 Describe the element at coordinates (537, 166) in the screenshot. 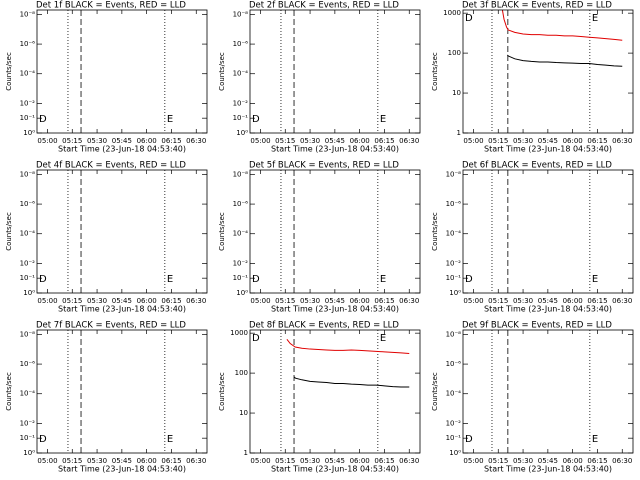

I see `chart-title: Det 6f BLACK = Events, RED = LLD` at that location.